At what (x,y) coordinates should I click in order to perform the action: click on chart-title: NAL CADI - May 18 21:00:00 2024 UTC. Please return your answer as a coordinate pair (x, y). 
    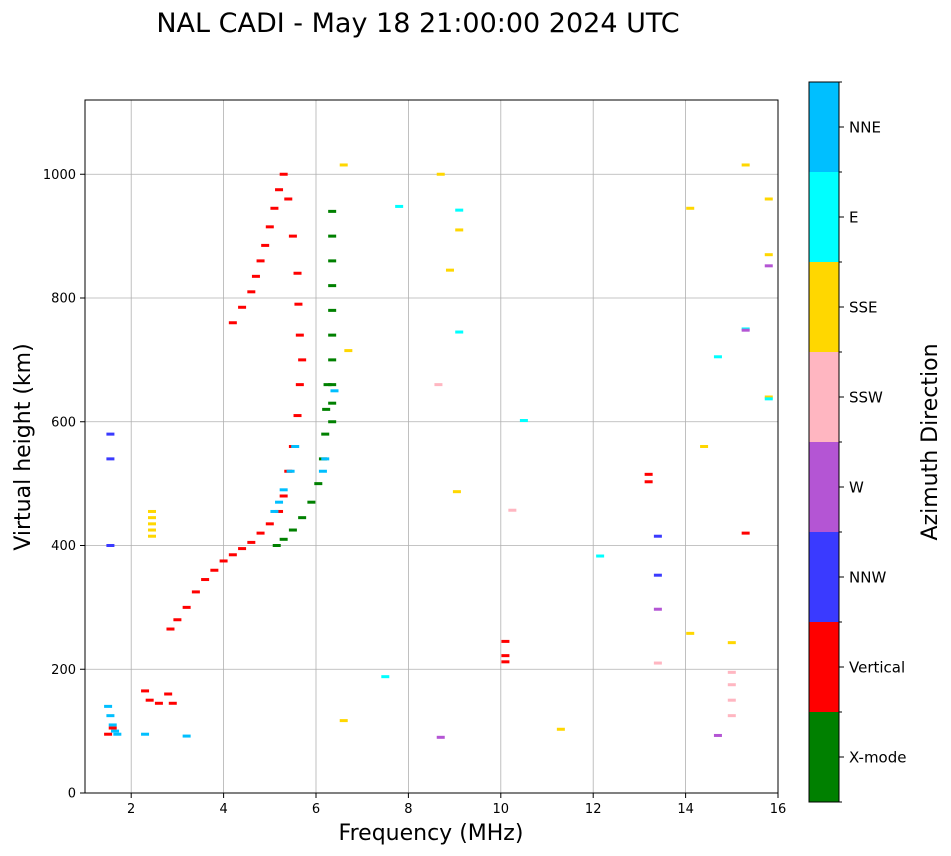
    Looking at the image, I should click on (417, 23).